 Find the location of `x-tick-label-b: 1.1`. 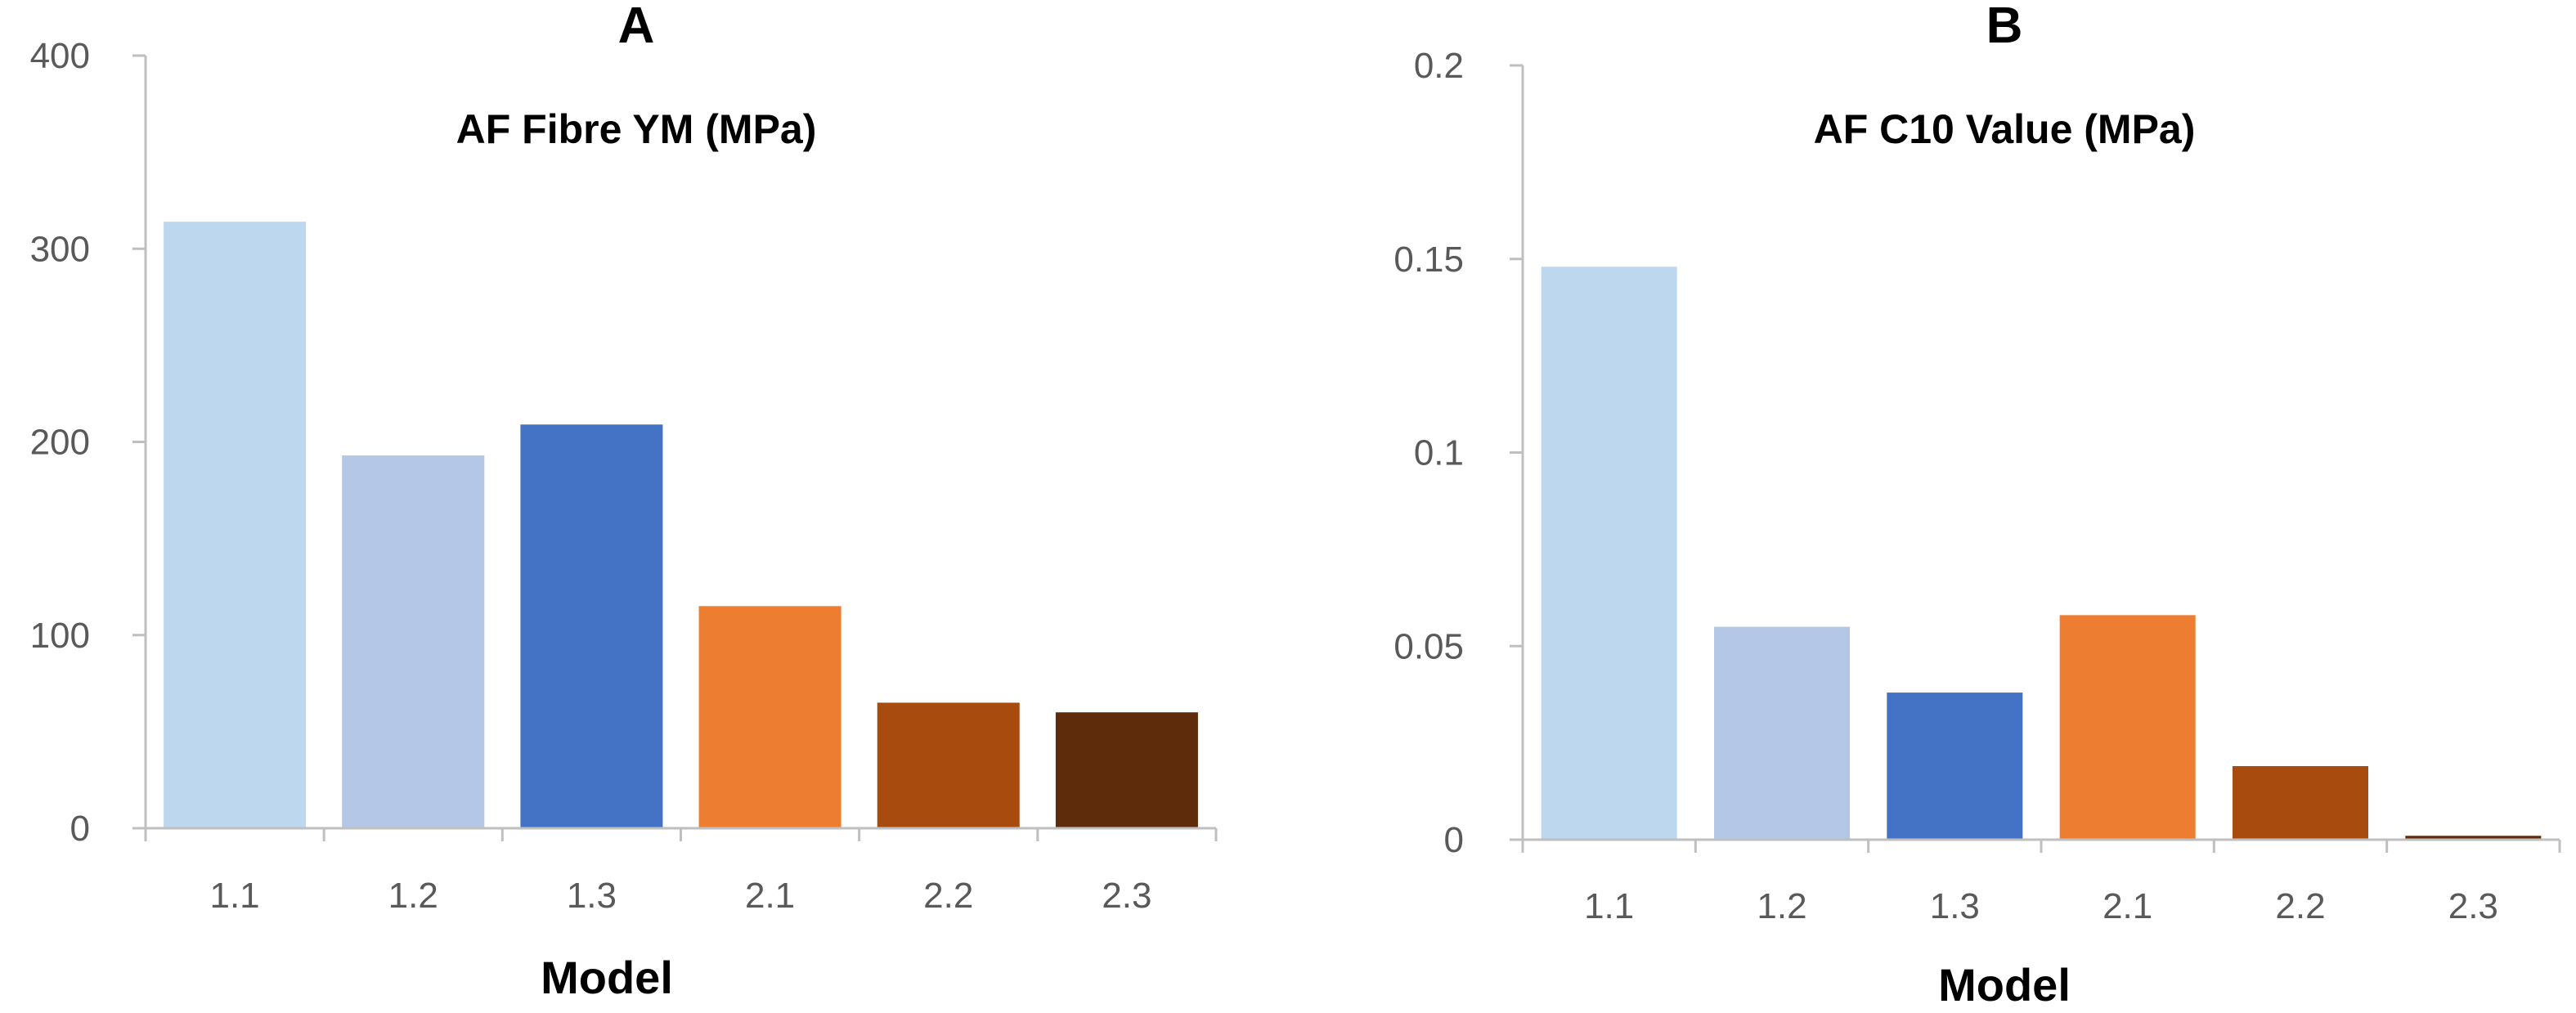

x-tick-label-b: 1.1 is located at coordinates (1609, 906).